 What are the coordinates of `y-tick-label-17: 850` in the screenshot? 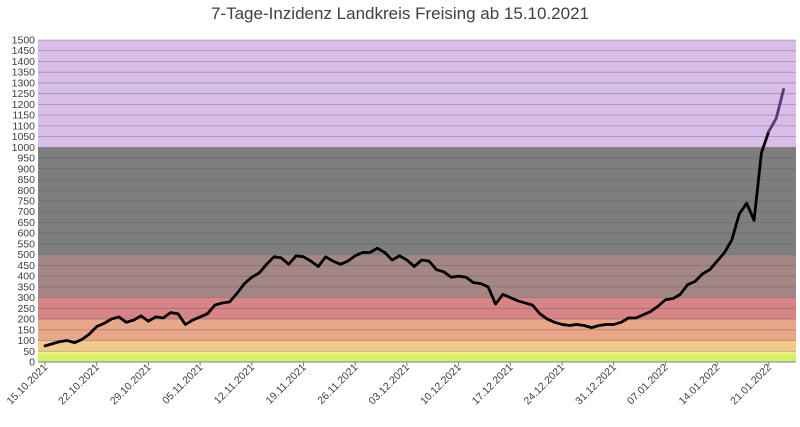 It's located at (26, 180).